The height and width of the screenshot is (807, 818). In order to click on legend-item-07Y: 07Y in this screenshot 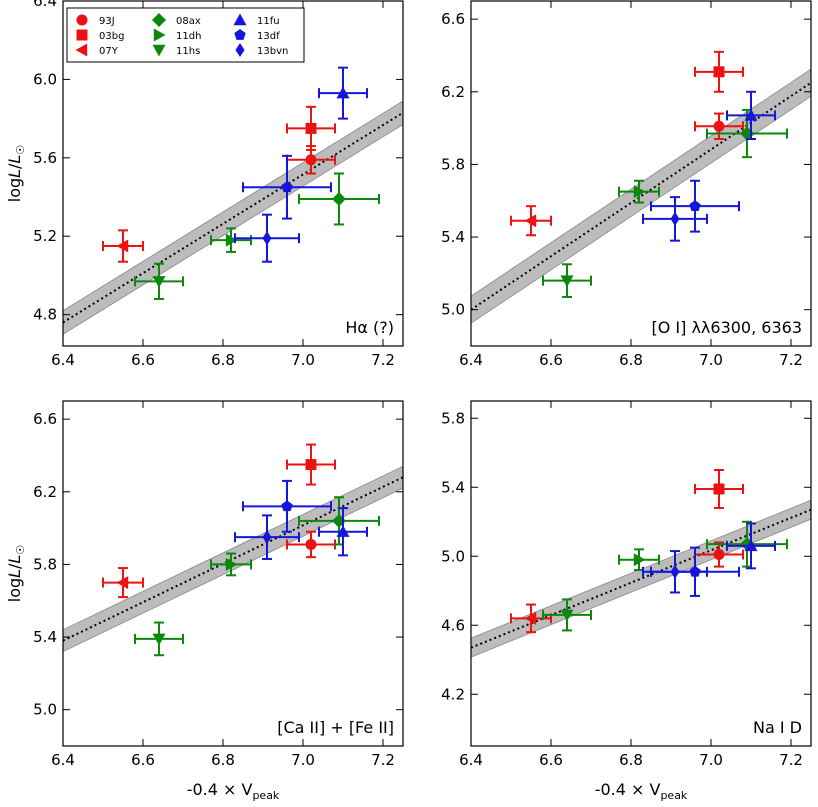, I will do `click(97, 50)`.